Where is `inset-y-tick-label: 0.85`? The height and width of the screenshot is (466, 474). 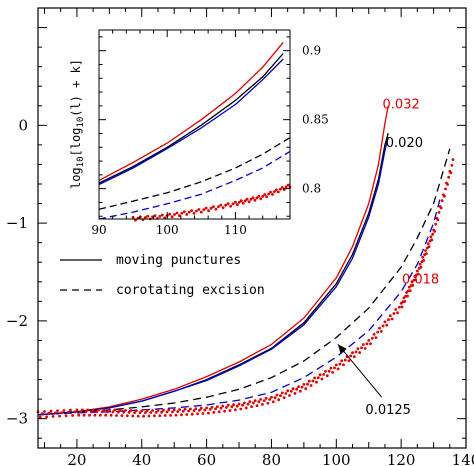 inset-y-tick-label: 0.85 is located at coordinates (315, 120).